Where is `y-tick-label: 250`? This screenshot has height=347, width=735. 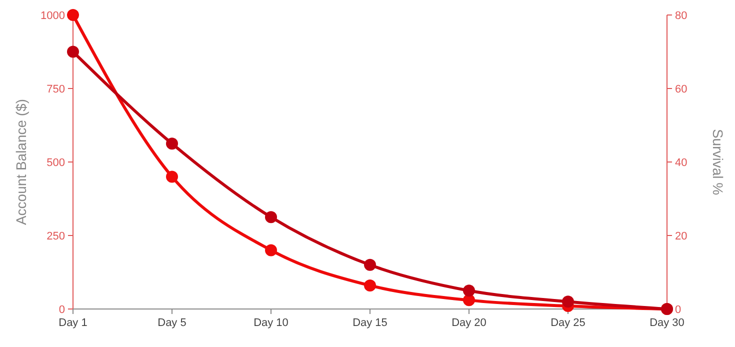 y-tick-label: 250 is located at coordinates (55, 236).